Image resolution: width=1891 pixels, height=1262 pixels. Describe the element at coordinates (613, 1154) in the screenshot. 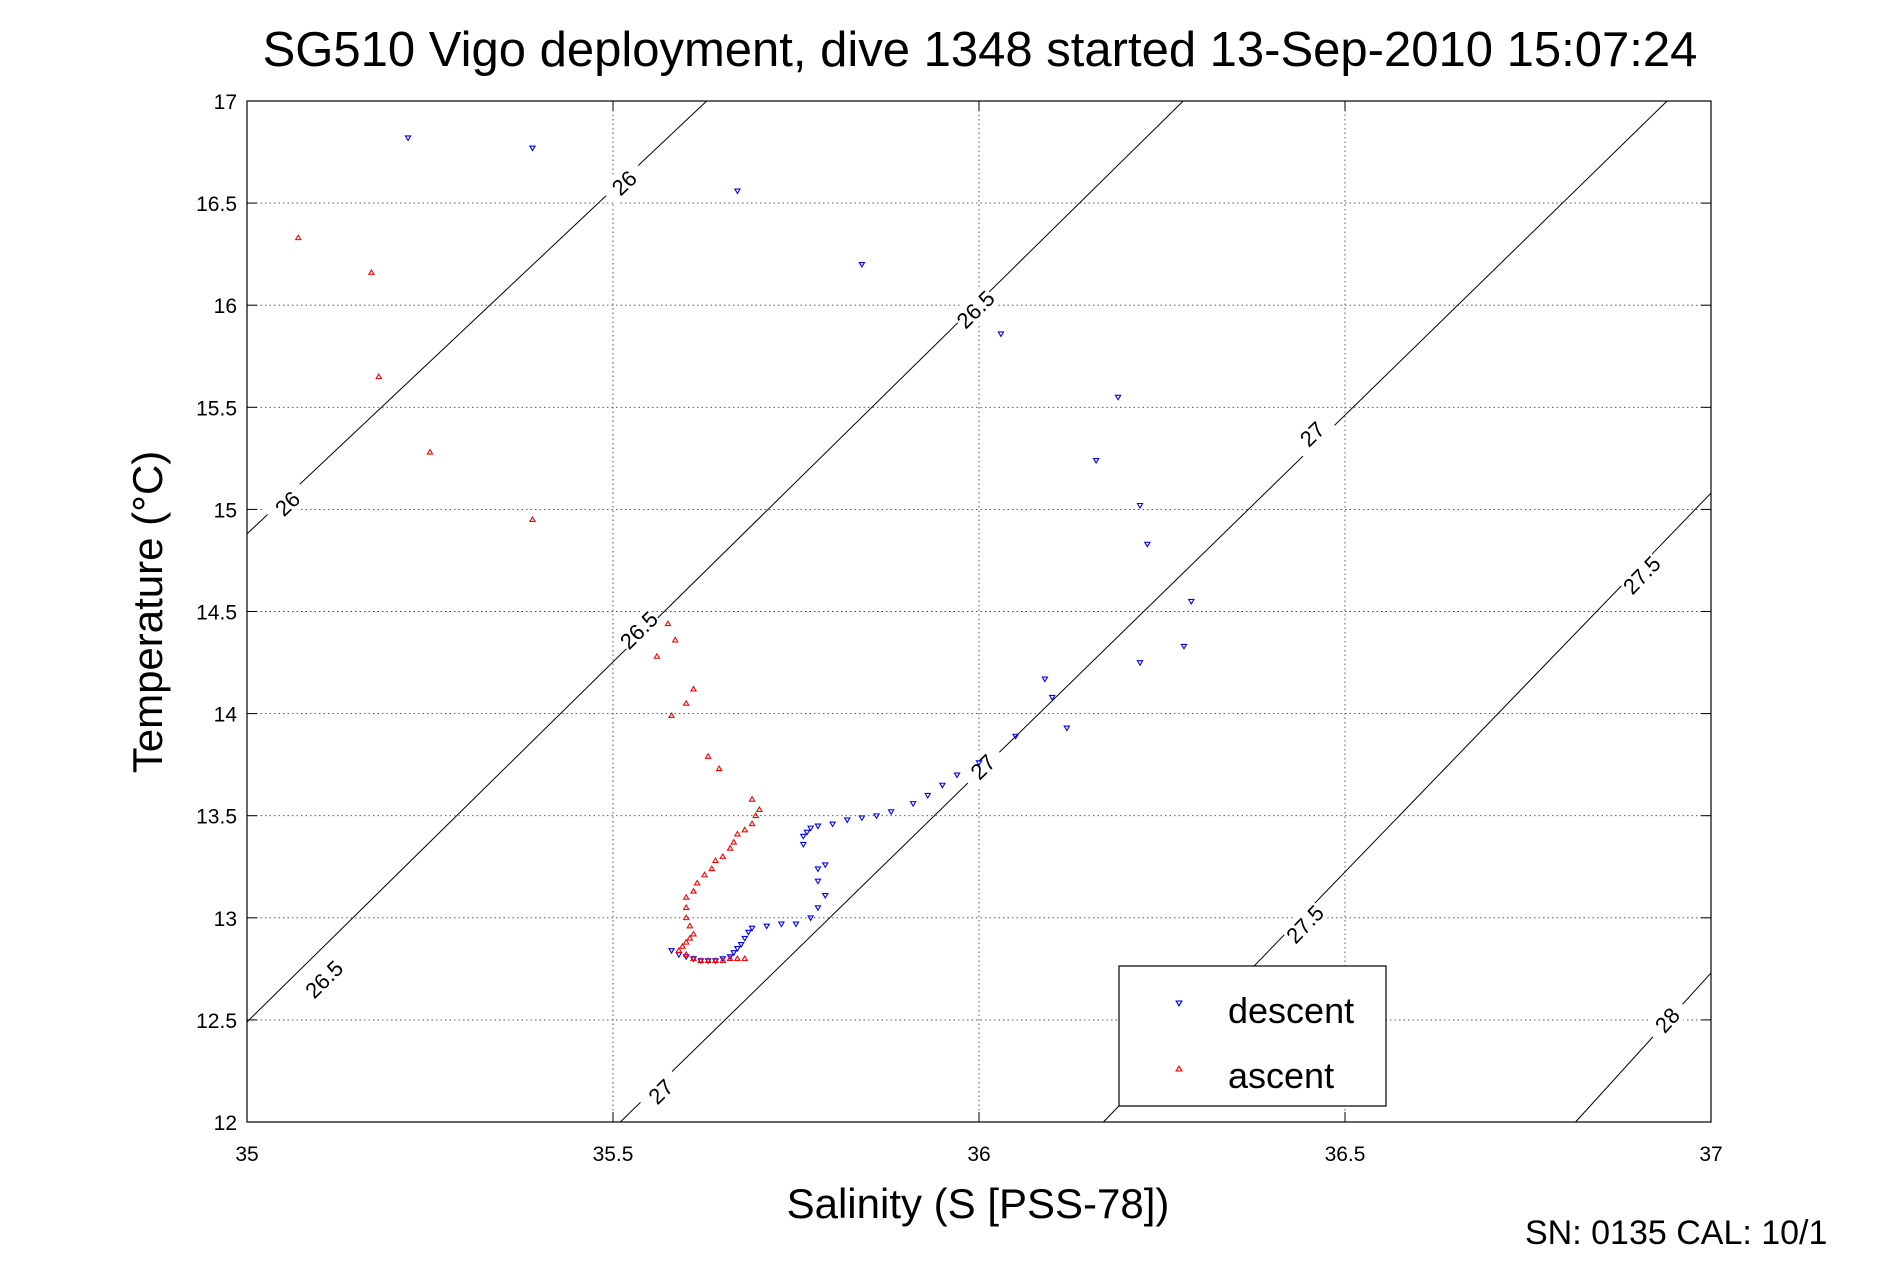

I see `x-tick-label: 35.5` at that location.